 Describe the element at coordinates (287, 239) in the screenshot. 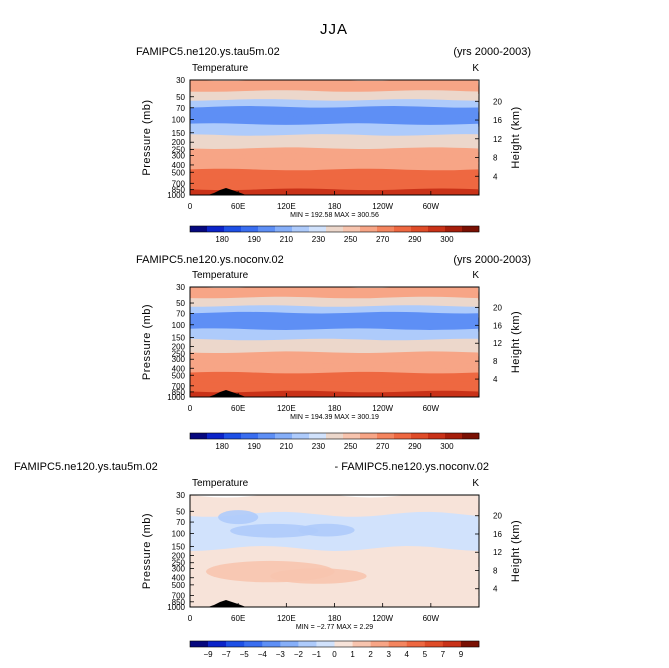

I see `colorbar-label: 210` at that location.